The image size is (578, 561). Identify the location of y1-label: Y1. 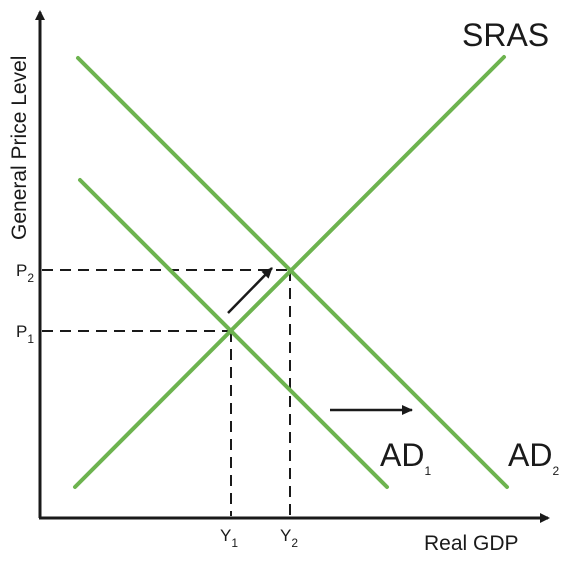
(229, 538).